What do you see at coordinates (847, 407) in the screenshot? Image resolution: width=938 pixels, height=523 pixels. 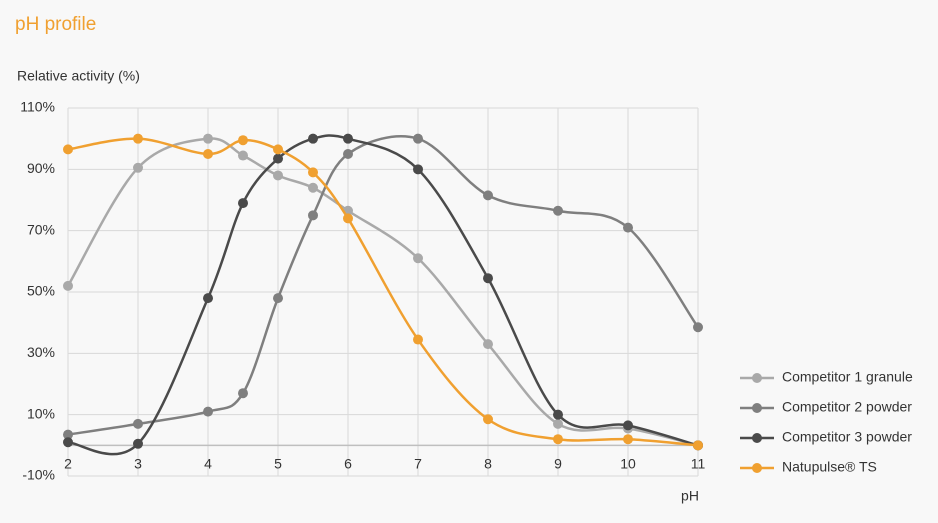 I see `legend-label: Competitor 2 powder` at bounding box center [847, 407].